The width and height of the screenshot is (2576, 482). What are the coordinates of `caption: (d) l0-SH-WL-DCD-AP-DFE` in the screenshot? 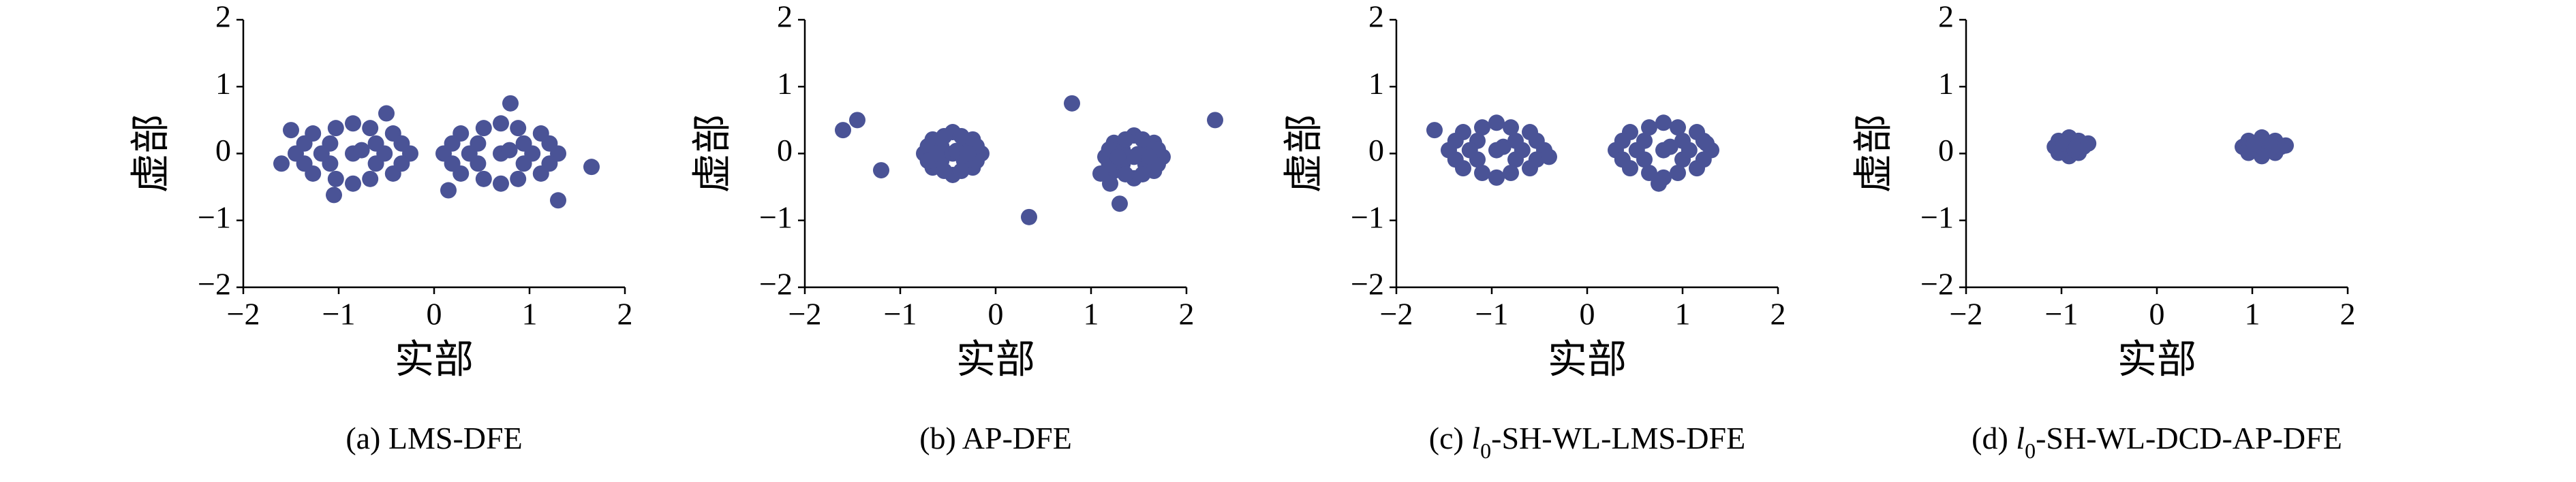 It's located at (2157, 442).